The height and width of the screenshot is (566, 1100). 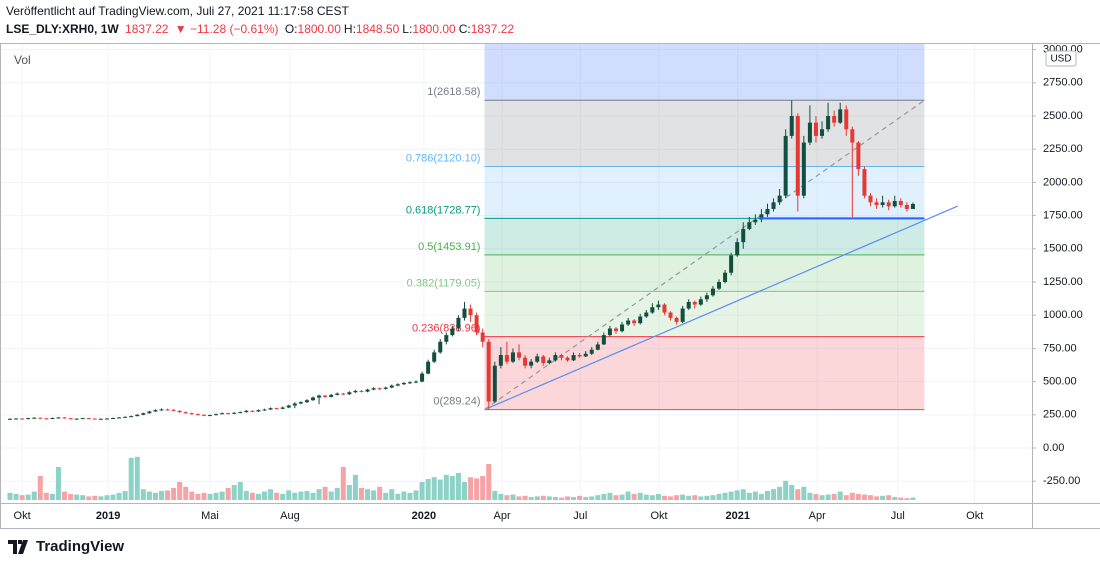 I want to click on y-tick-label: -250.00, so click(x=1061, y=481).